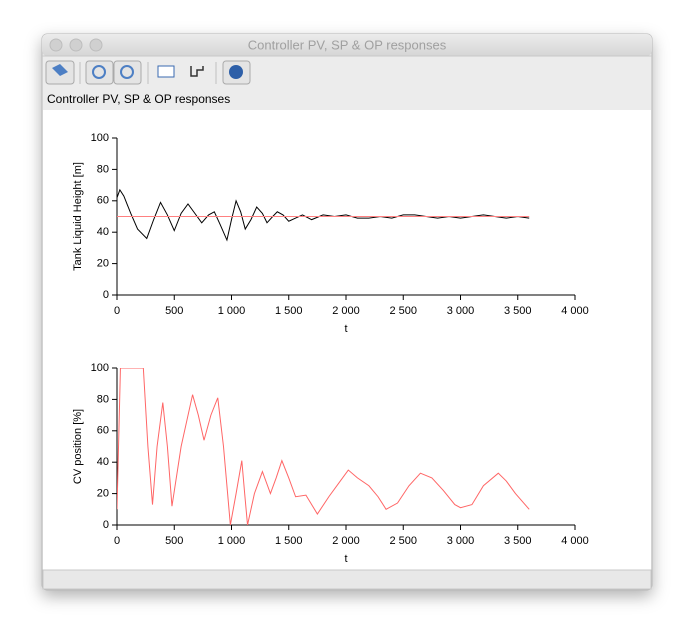 The image size is (694, 640). I want to click on figure-label: Controller PV, SP & OP responses, so click(138, 99).